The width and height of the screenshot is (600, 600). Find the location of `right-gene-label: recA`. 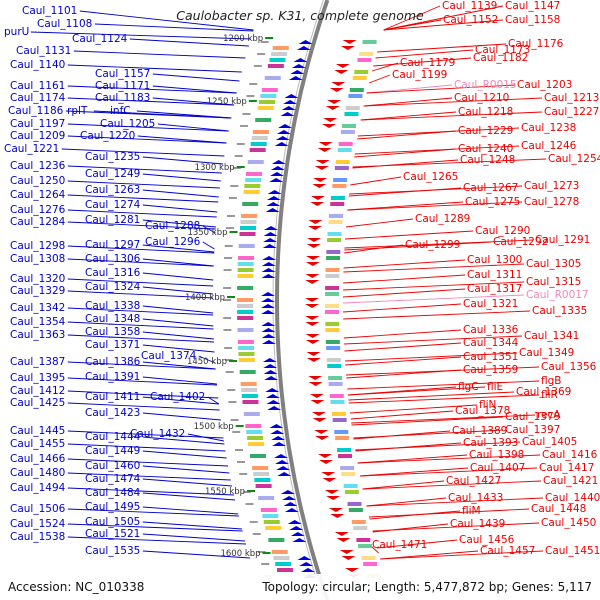

right-gene-label: recA is located at coordinates (549, 415).